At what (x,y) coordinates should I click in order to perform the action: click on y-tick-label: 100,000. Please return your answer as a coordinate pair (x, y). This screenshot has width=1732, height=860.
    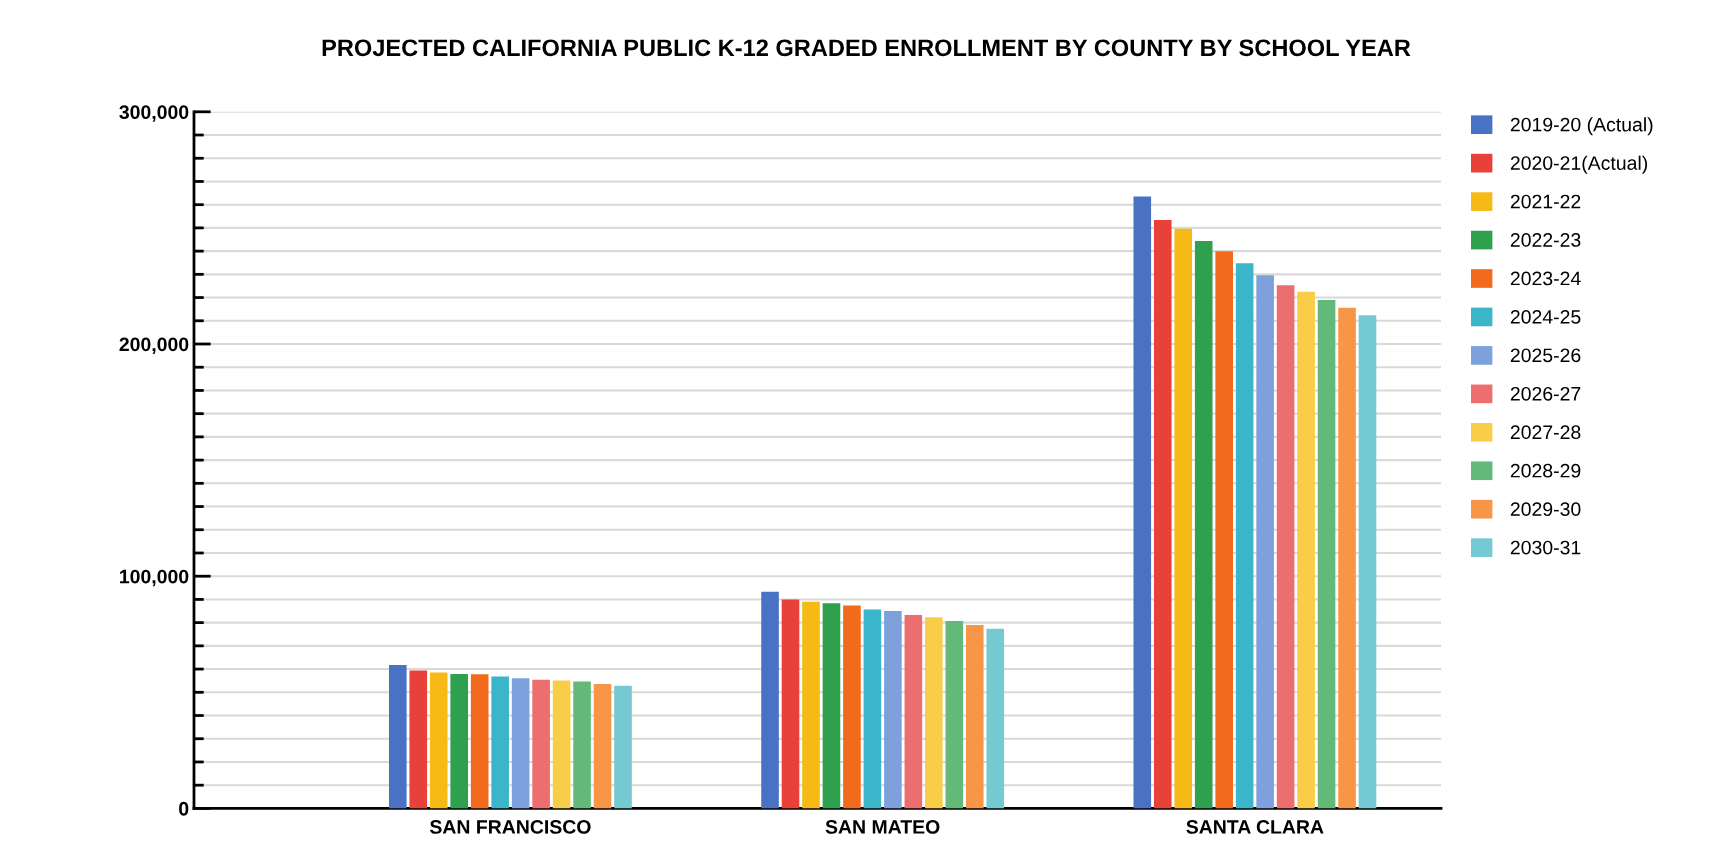
    Looking at the image, I should click on (154, 578).